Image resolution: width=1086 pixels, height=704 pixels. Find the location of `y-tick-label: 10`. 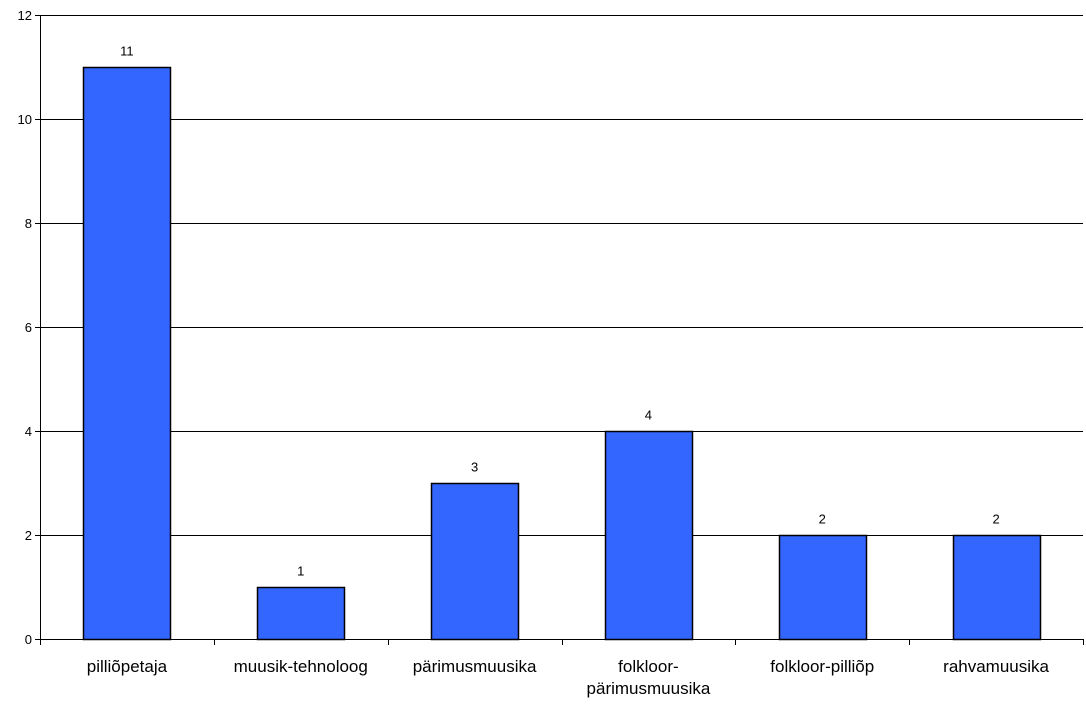

y-tick-label: 10 is located at coordinates (25, 119).